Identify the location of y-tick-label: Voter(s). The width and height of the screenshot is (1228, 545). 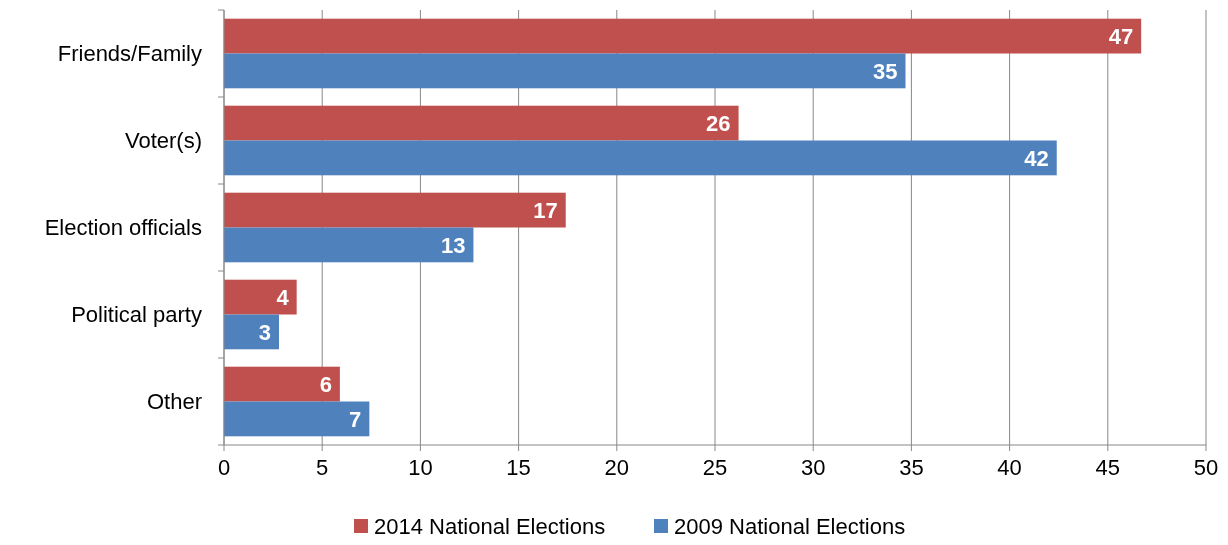
(163, 141).